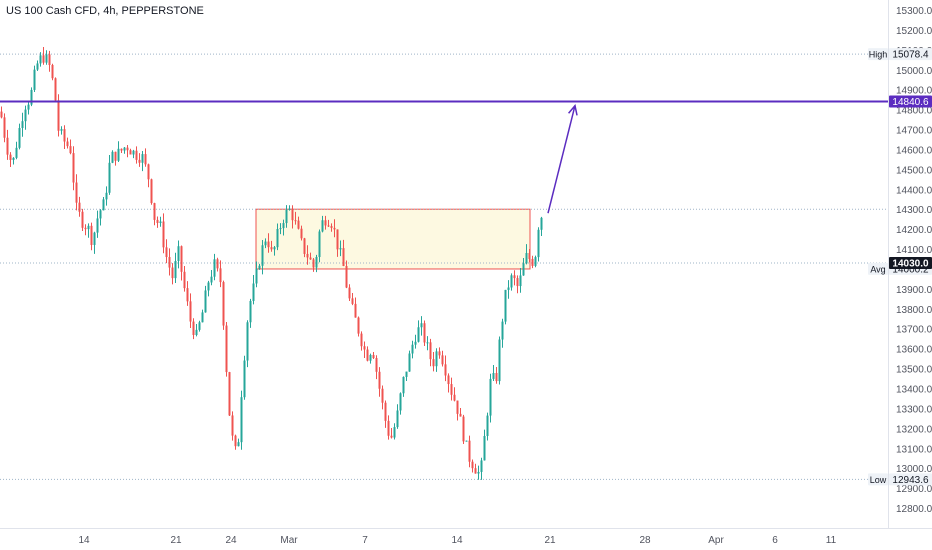 This screenshot has width=932, height=550. What do you see at coordinates (914, 190) in the screenshot?
I see `price-tick-label: 14400.0` at bounding box center [914, 190].